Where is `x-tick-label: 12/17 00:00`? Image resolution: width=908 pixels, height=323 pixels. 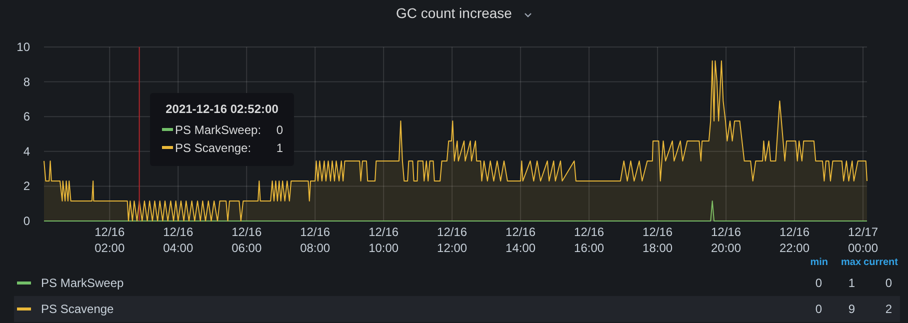 x-tick-label: 12/17 00:00 is located at coordinates (863, 240).